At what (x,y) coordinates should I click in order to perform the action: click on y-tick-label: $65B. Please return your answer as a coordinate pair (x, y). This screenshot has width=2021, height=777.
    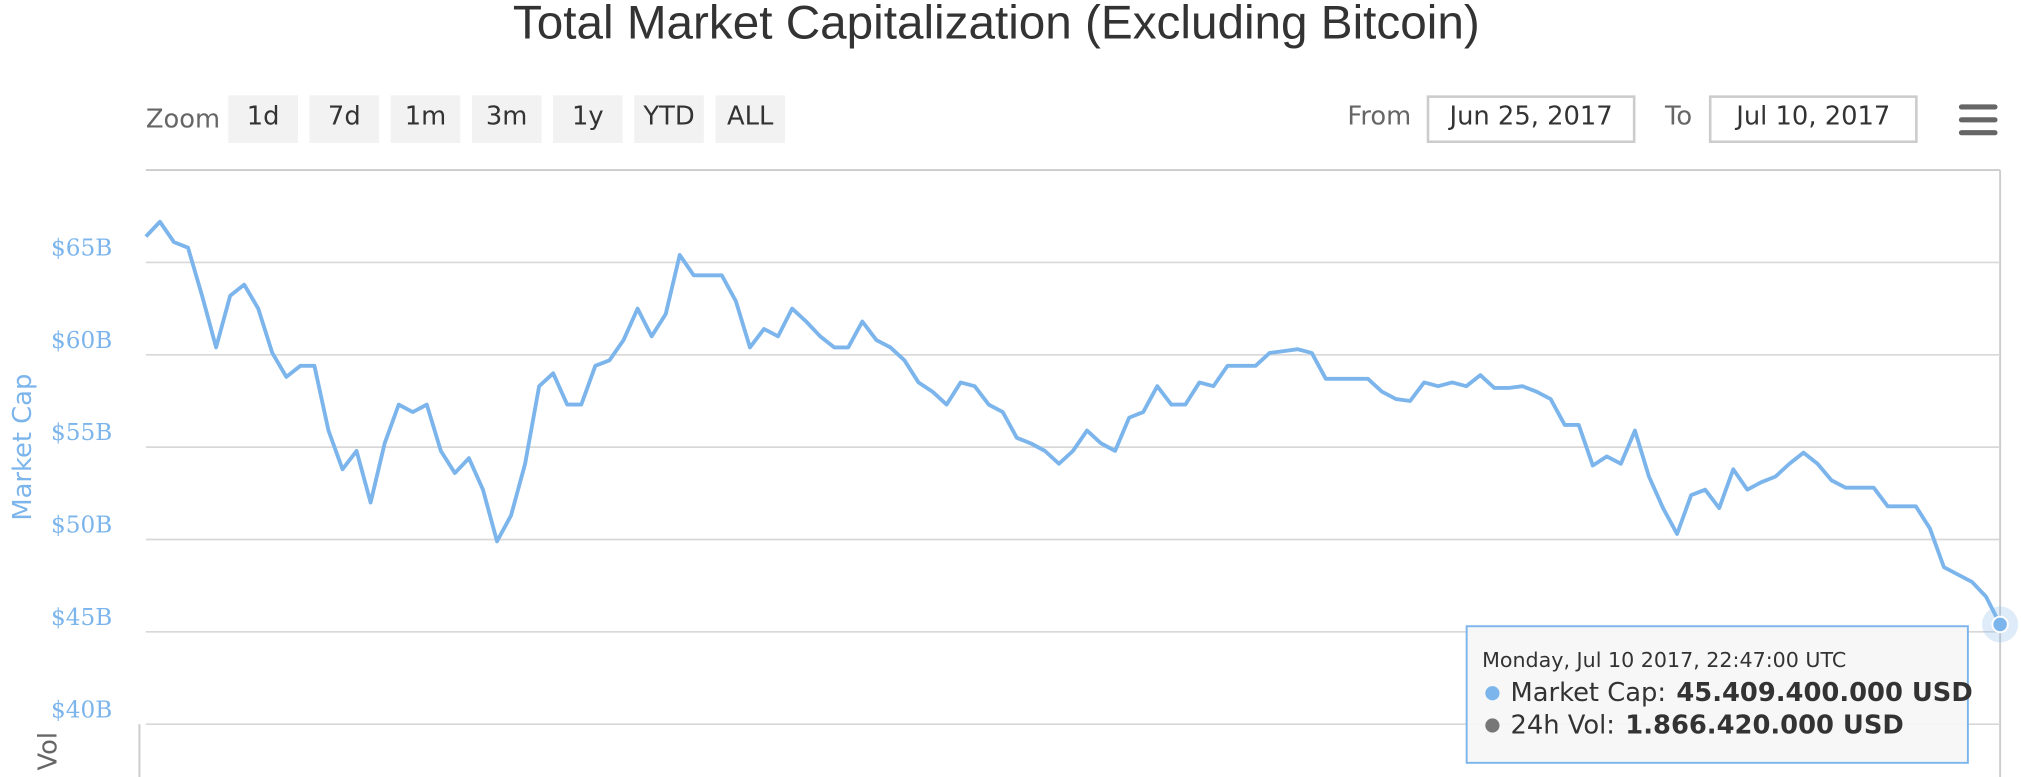
    Looking at the image, I should click on (81, 248).